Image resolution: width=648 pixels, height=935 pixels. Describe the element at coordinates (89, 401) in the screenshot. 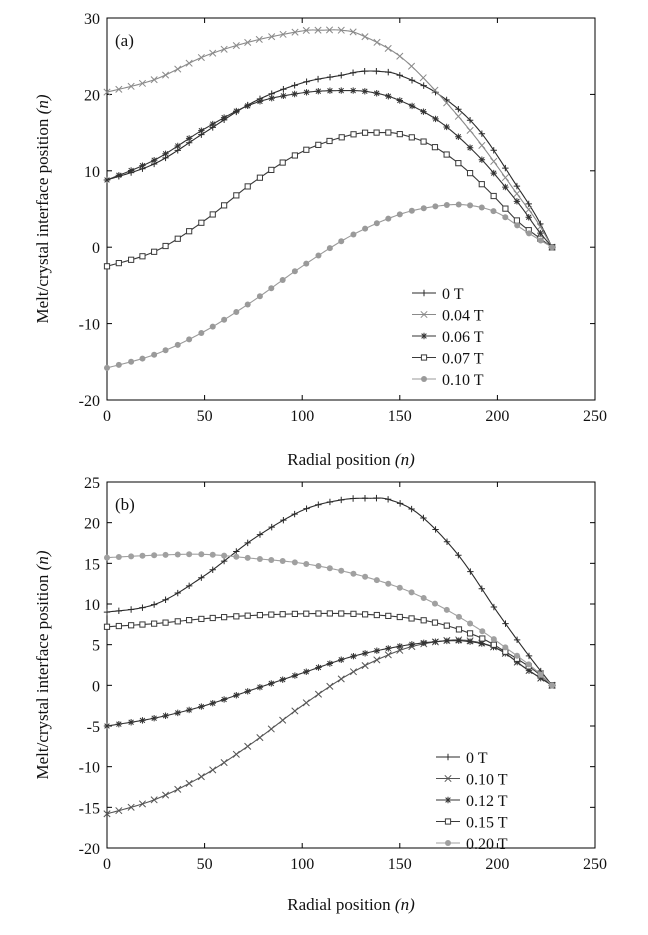

I see `y-tick-label: -20` at that location.